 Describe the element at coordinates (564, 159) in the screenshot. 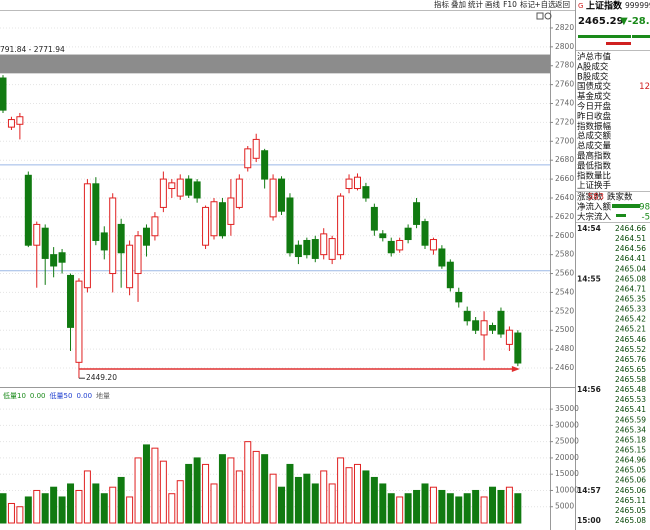

I see `y-tick-label: 2680` at that location.